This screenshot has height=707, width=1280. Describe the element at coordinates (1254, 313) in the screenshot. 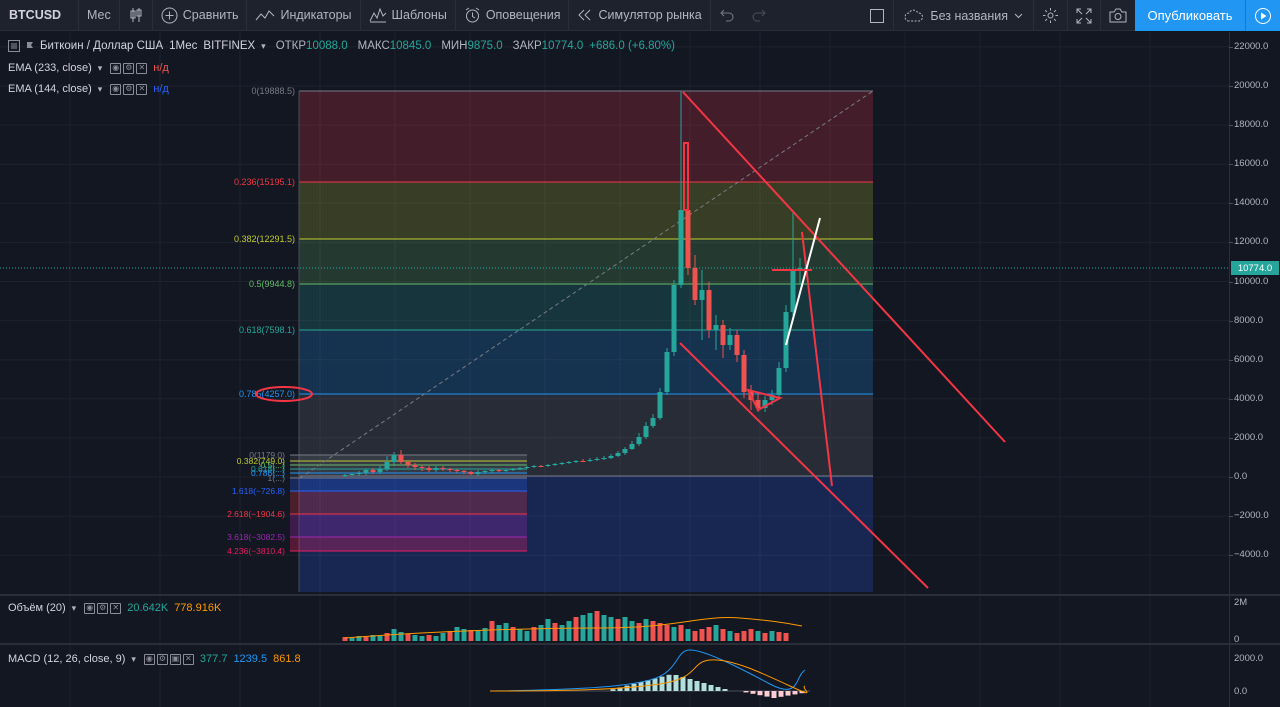

I see `main-price-scale` at that location.